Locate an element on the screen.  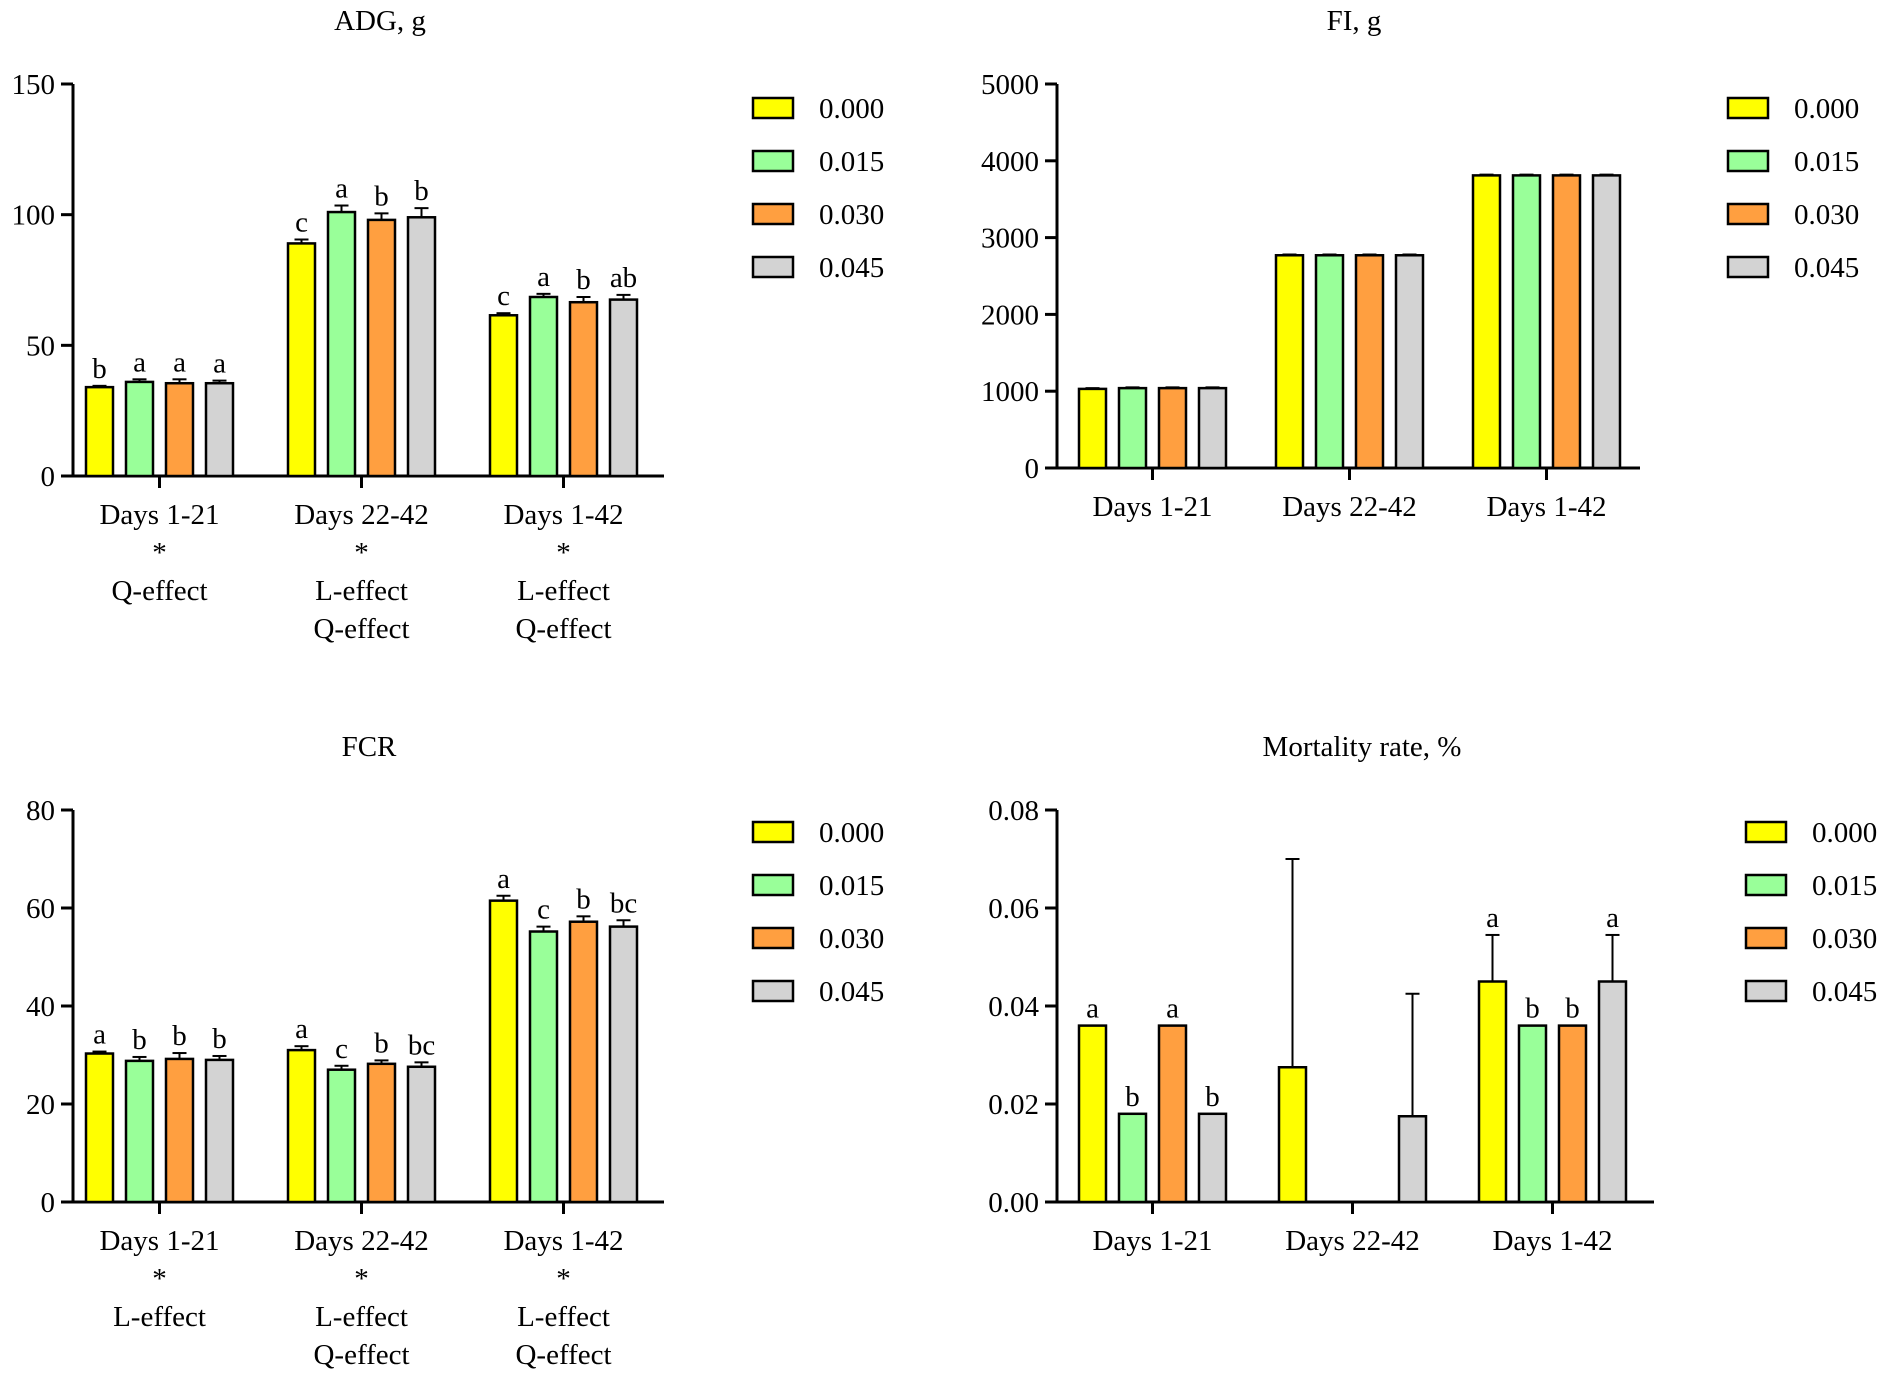
y-tick-label: 0.04 is located at coordinates (1013, 1007).